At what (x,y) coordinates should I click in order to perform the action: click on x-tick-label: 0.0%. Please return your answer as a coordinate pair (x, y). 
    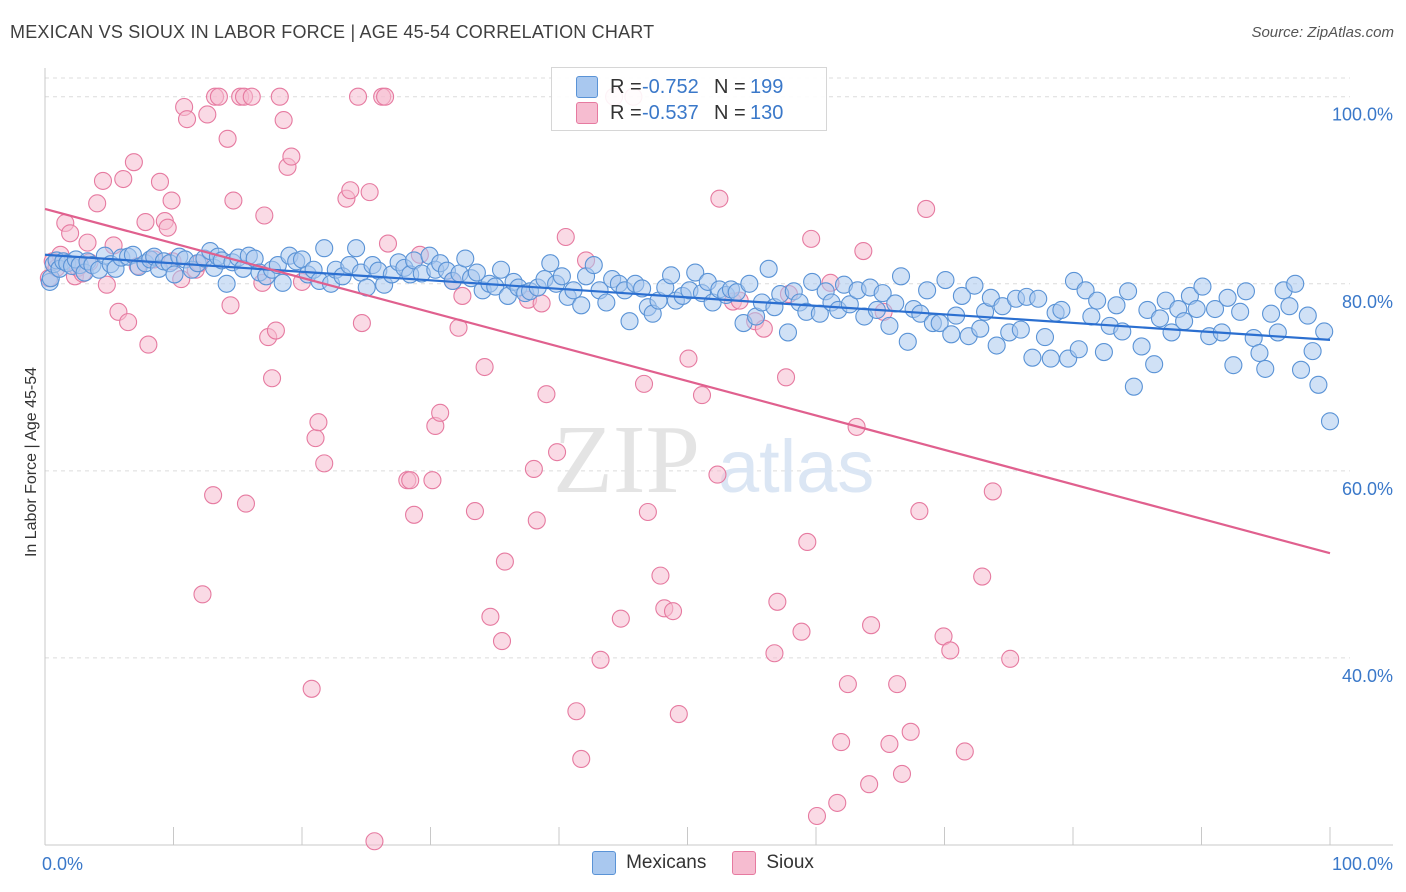
    Looking at the image, I should click on (62, 864).